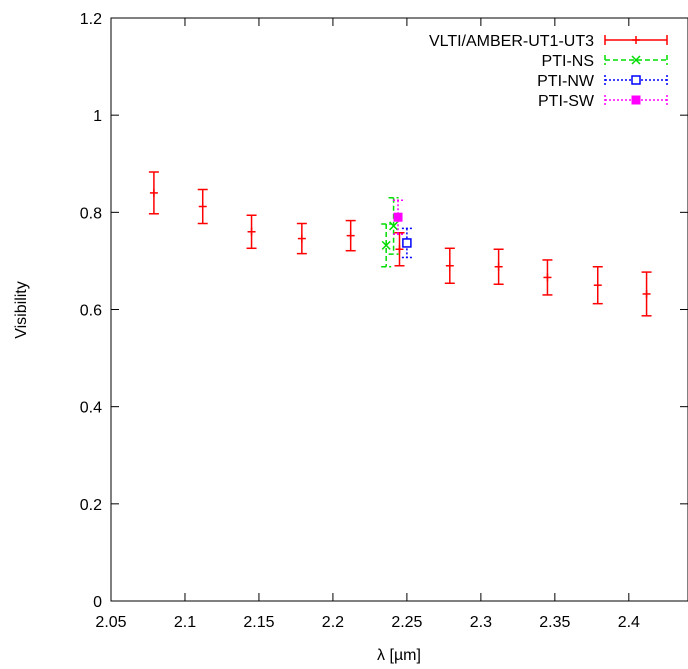  Describe the element at coordinates (406, 622) in the screenshot. I see `x-tick-label: 2.25` at that location.